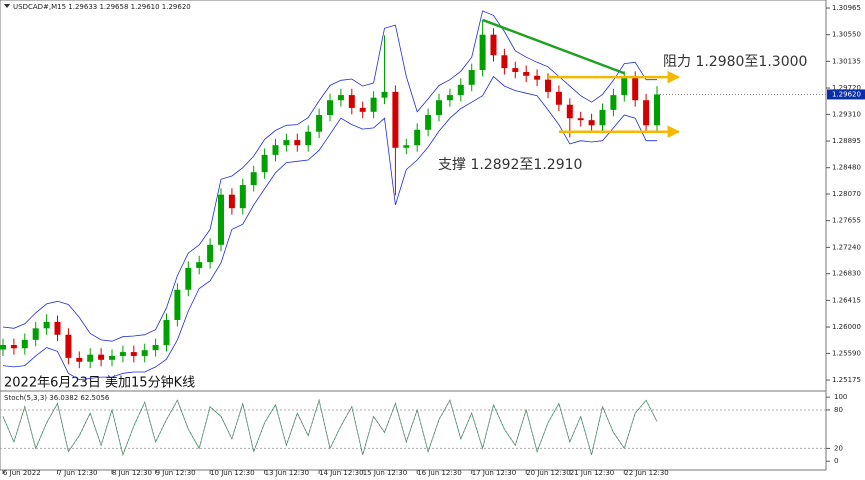  What do you see at coordinates (646, 473) in the screenshot?
I see `x-tick-label: 22 Jun 12:30` at bounding box center [646, 473].